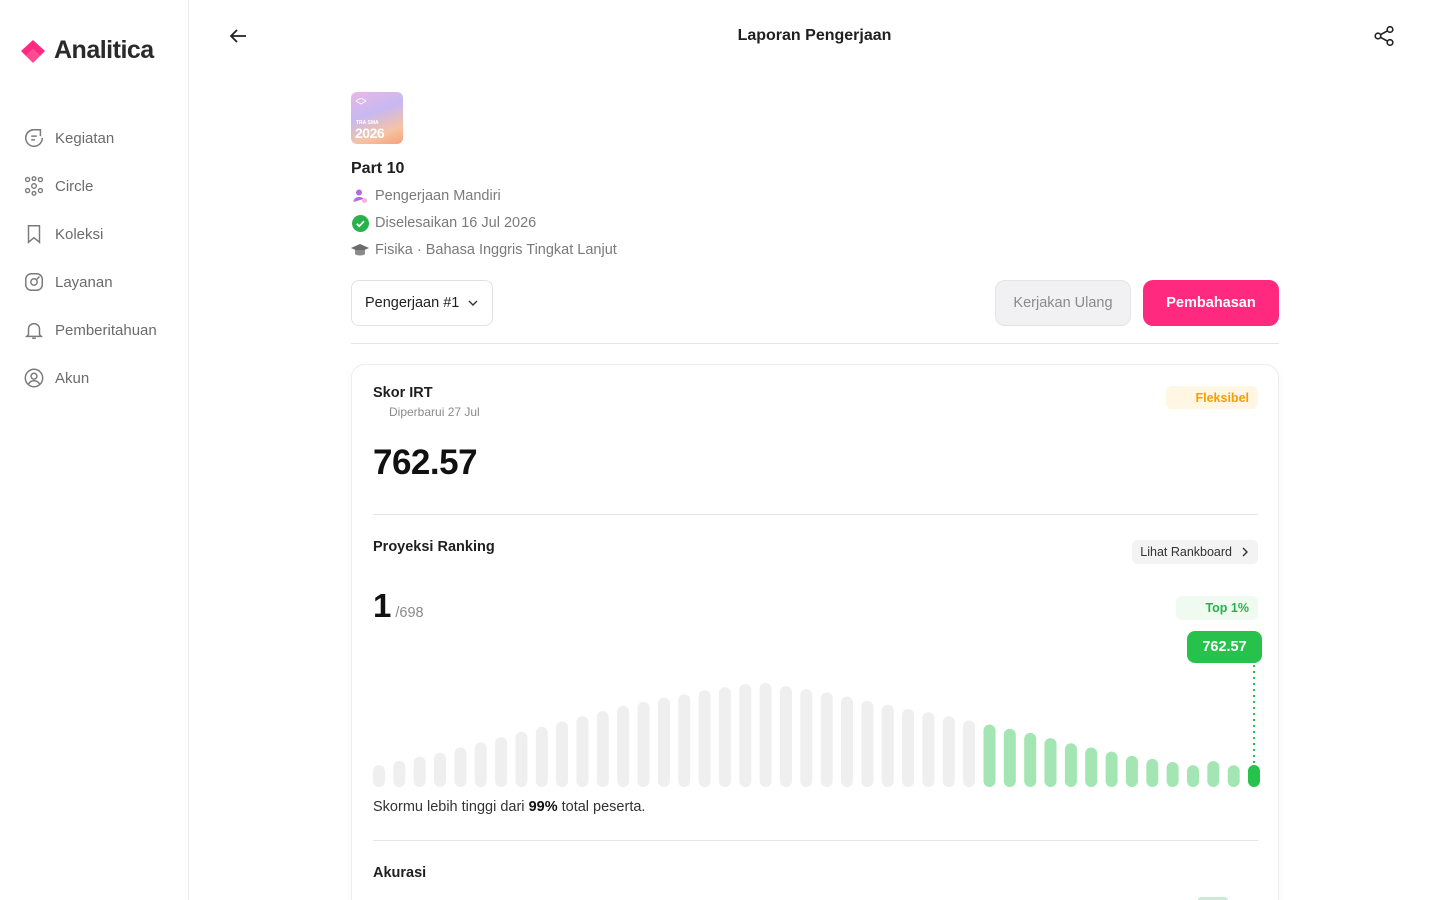 The height and width of the screenshot is (900, 1440). Describe the element at coordinates (815, 223) in the screenshot. I see `exam-completed: Diselesaikan 16 Jul 2026` at that location.